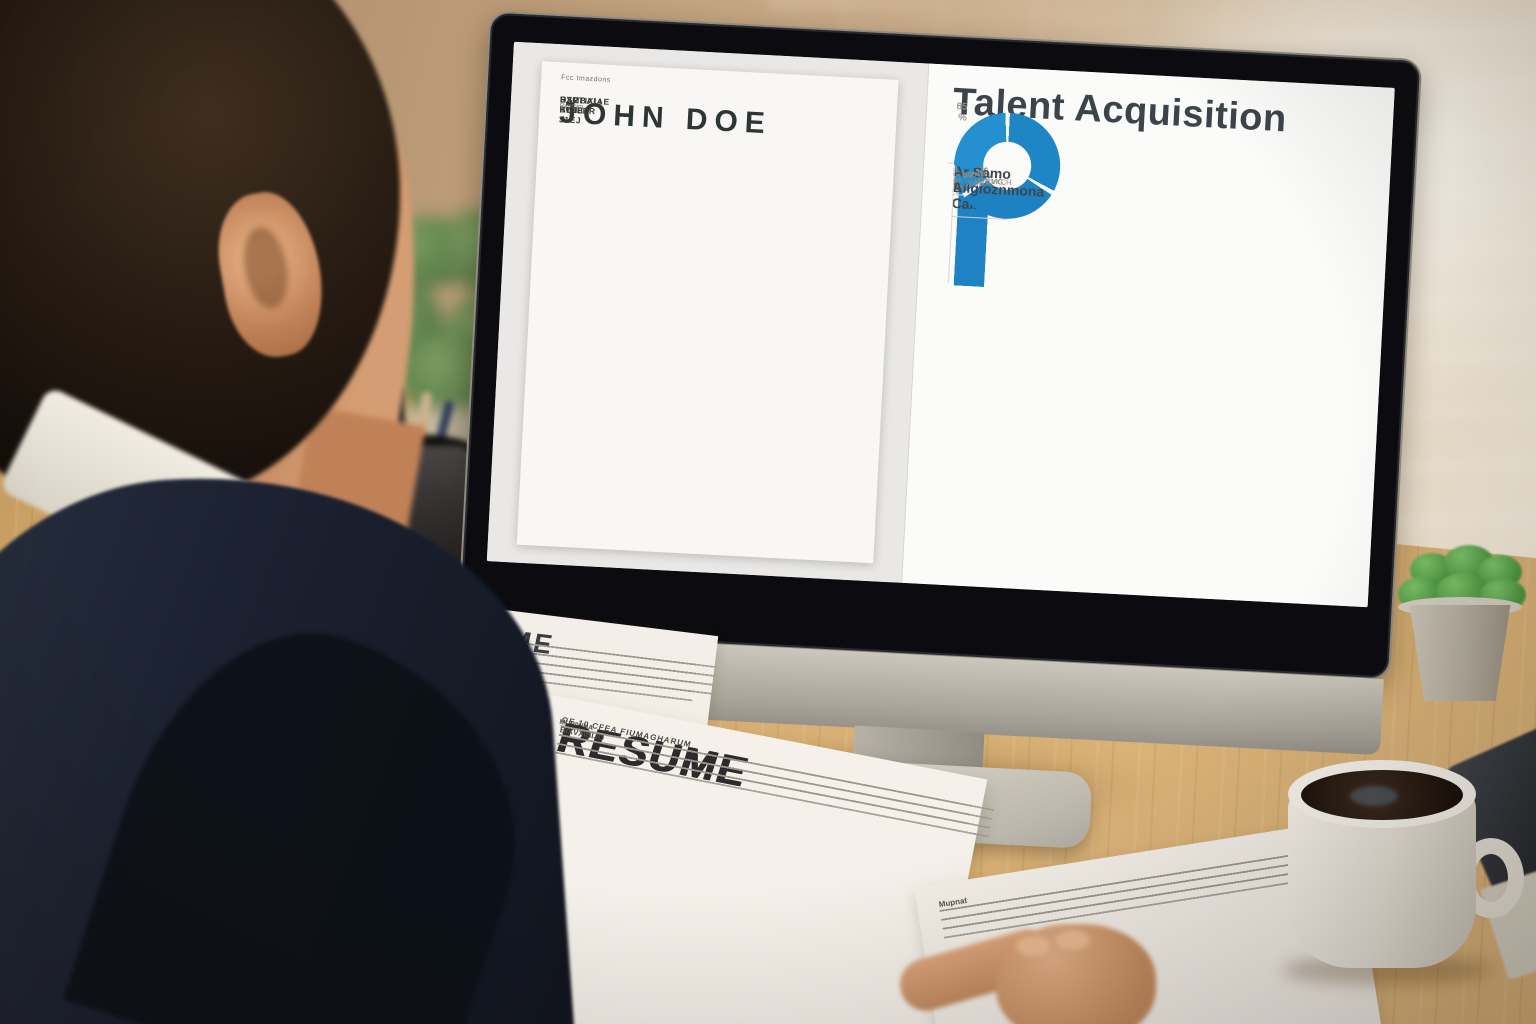  I want to click on coffee-mug, so click(1405, 872).